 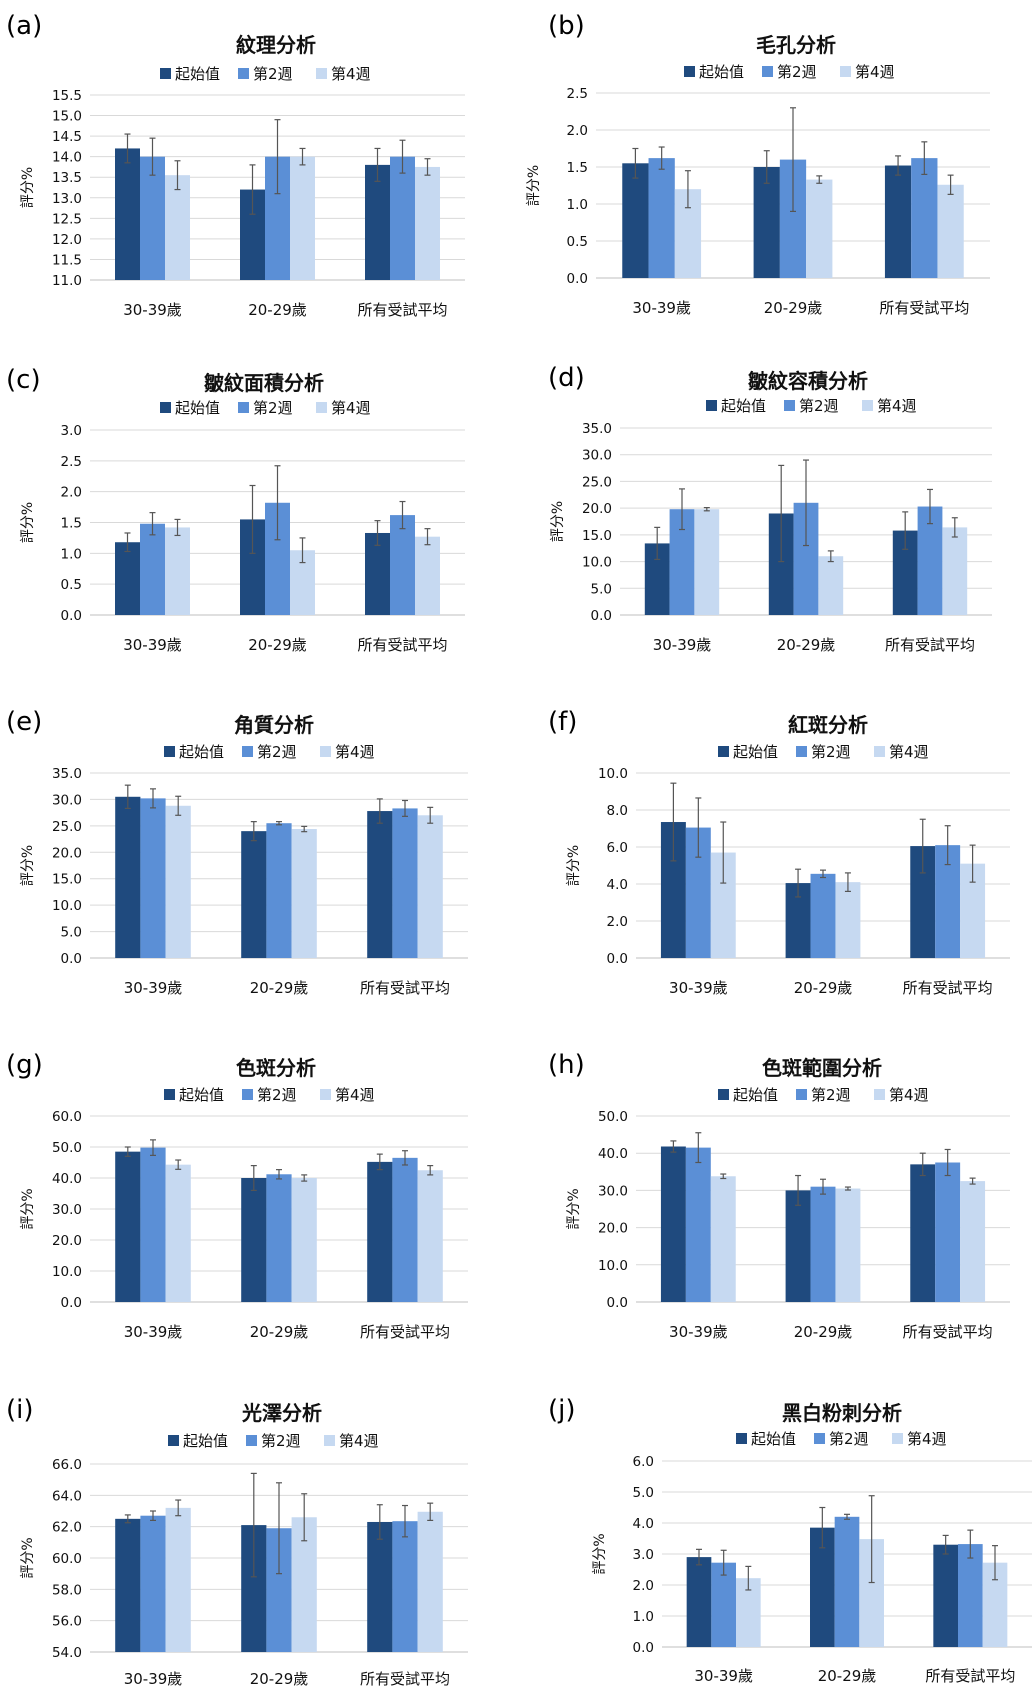 What do you see at coordinates (822, 1068) in the screenshot?
I see `chart-title: 色斑範圍分析` at bounding box center [822, 1068].